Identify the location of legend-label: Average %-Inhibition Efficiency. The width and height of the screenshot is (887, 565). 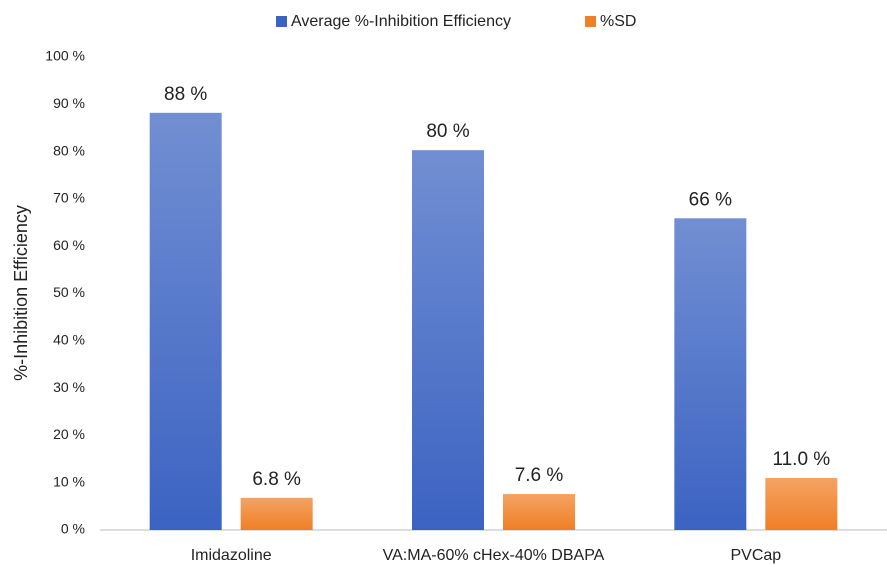
(401, 21).